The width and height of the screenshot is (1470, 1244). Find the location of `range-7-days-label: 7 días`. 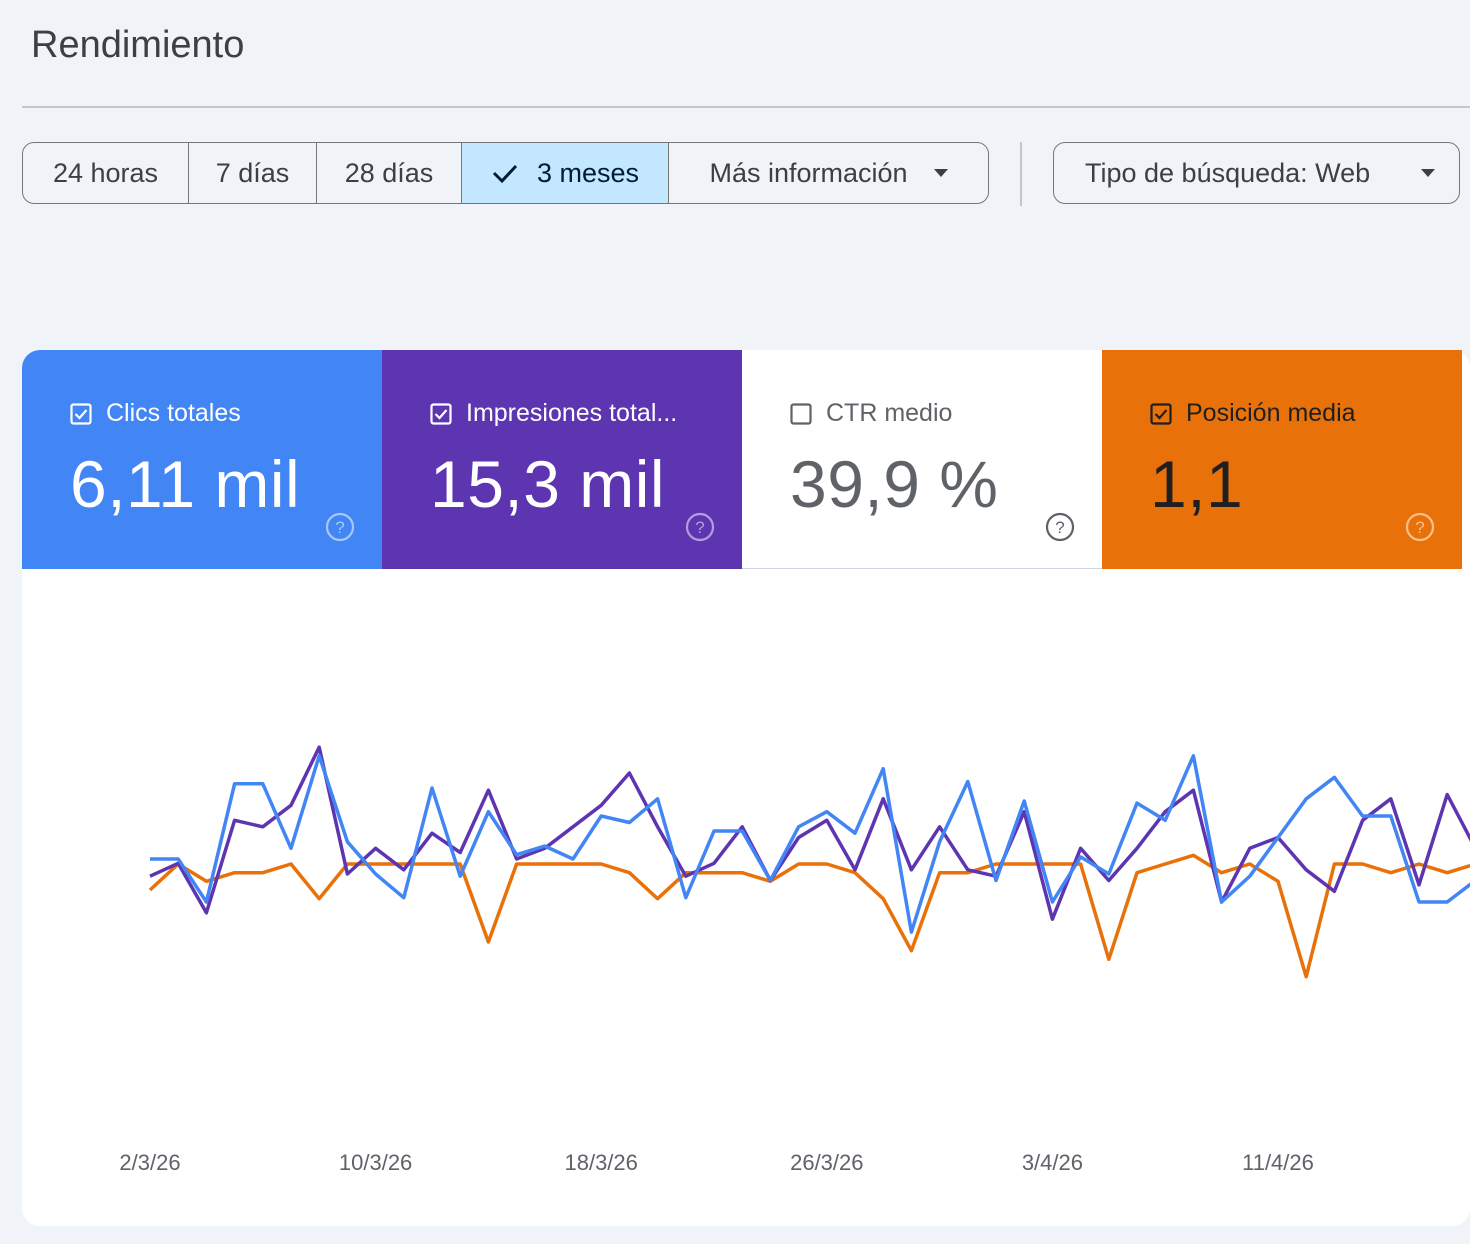

range-7-days-label: 7 días is located at coordinates (252, 172).